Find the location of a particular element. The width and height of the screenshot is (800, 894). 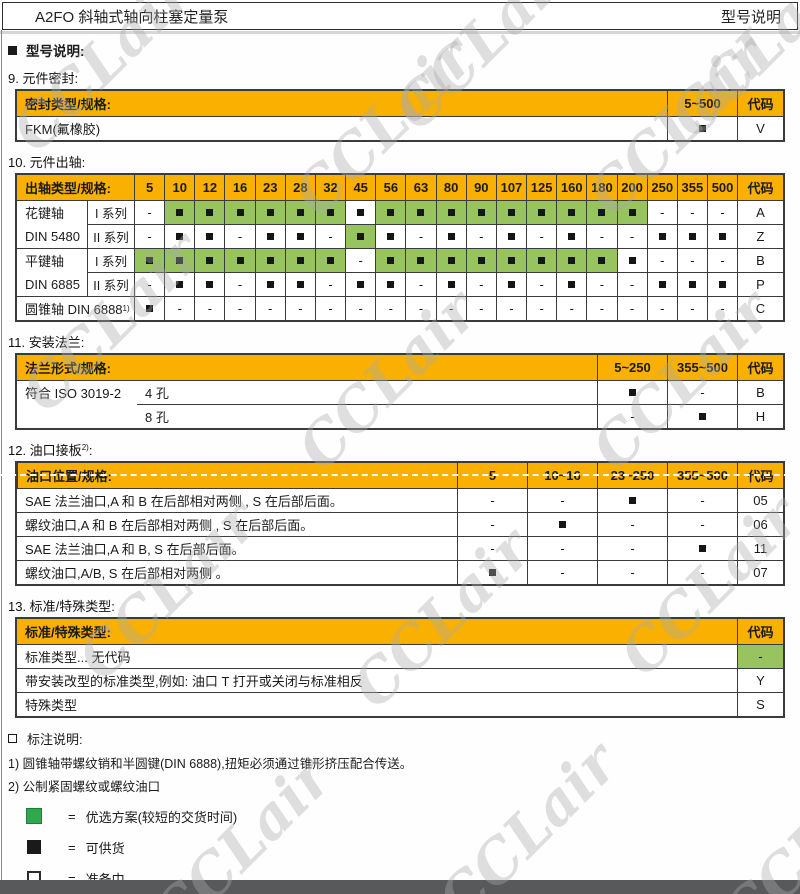

code-cell: S is located at coordinates (760, 704).